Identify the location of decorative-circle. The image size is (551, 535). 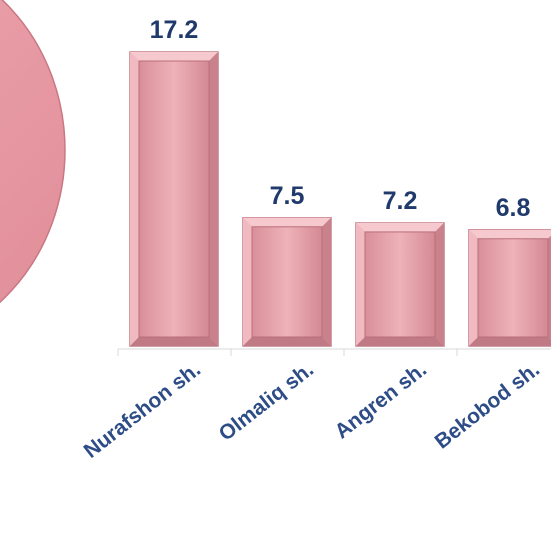
(33, 152).